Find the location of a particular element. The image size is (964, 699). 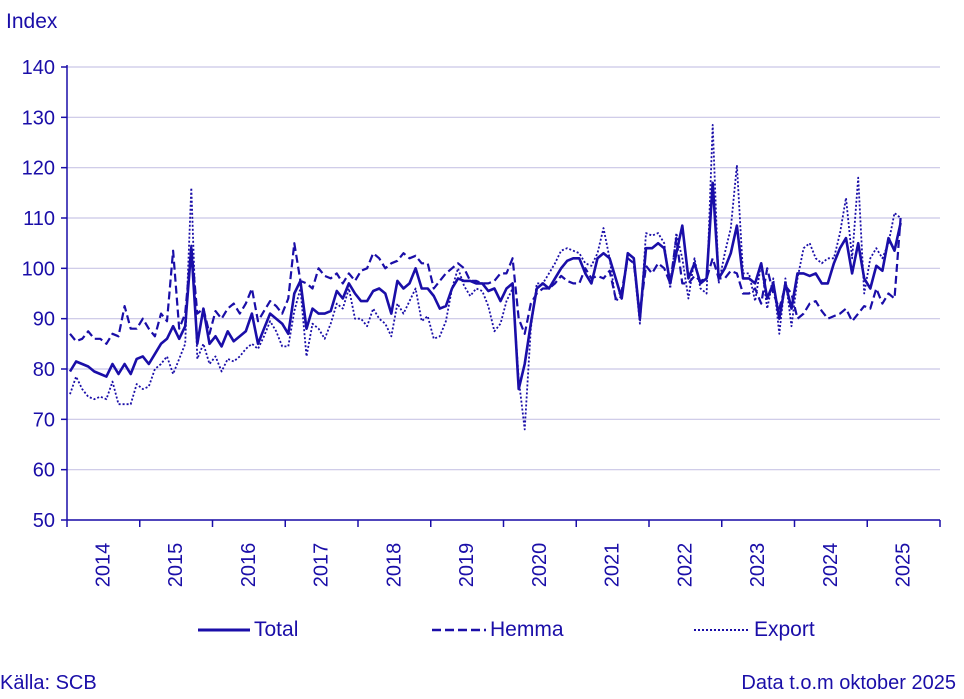

x-tick-label-2020: 2020 is located at coordinates (540, 565).